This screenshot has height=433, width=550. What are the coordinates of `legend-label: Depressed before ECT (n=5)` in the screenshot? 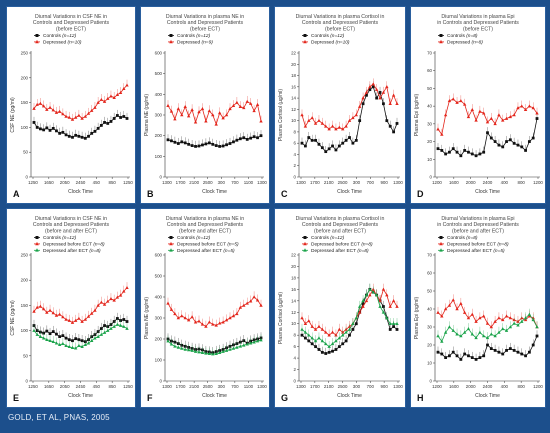 It's located at (208, 244).